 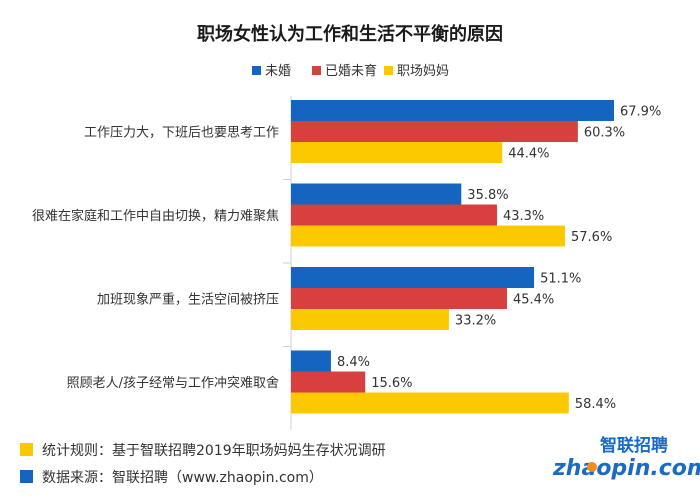 I want to click on value-label-1-4: 8.4%, so click(x=353, y=362).